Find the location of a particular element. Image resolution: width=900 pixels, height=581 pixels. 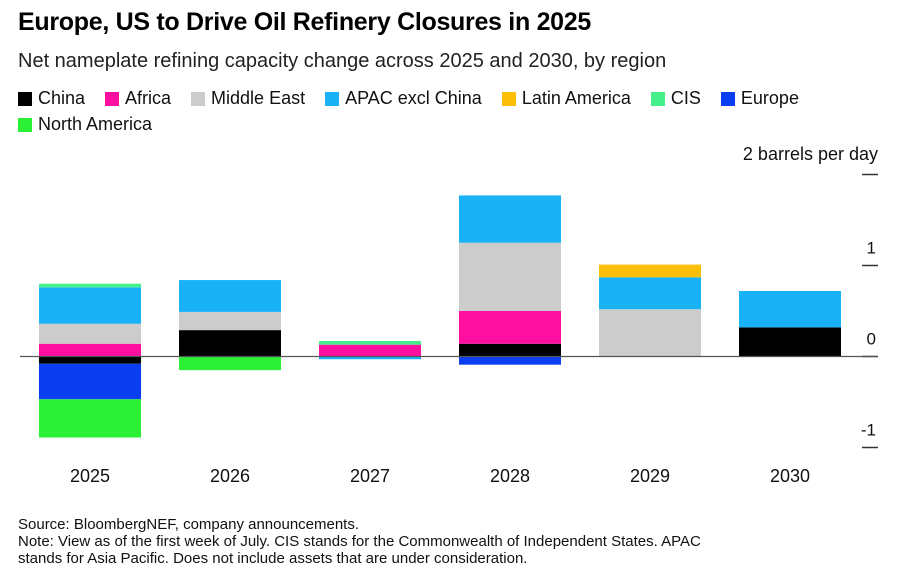

bar-segment-apac-excl-china-2027 is located at coordinates (370, 358).